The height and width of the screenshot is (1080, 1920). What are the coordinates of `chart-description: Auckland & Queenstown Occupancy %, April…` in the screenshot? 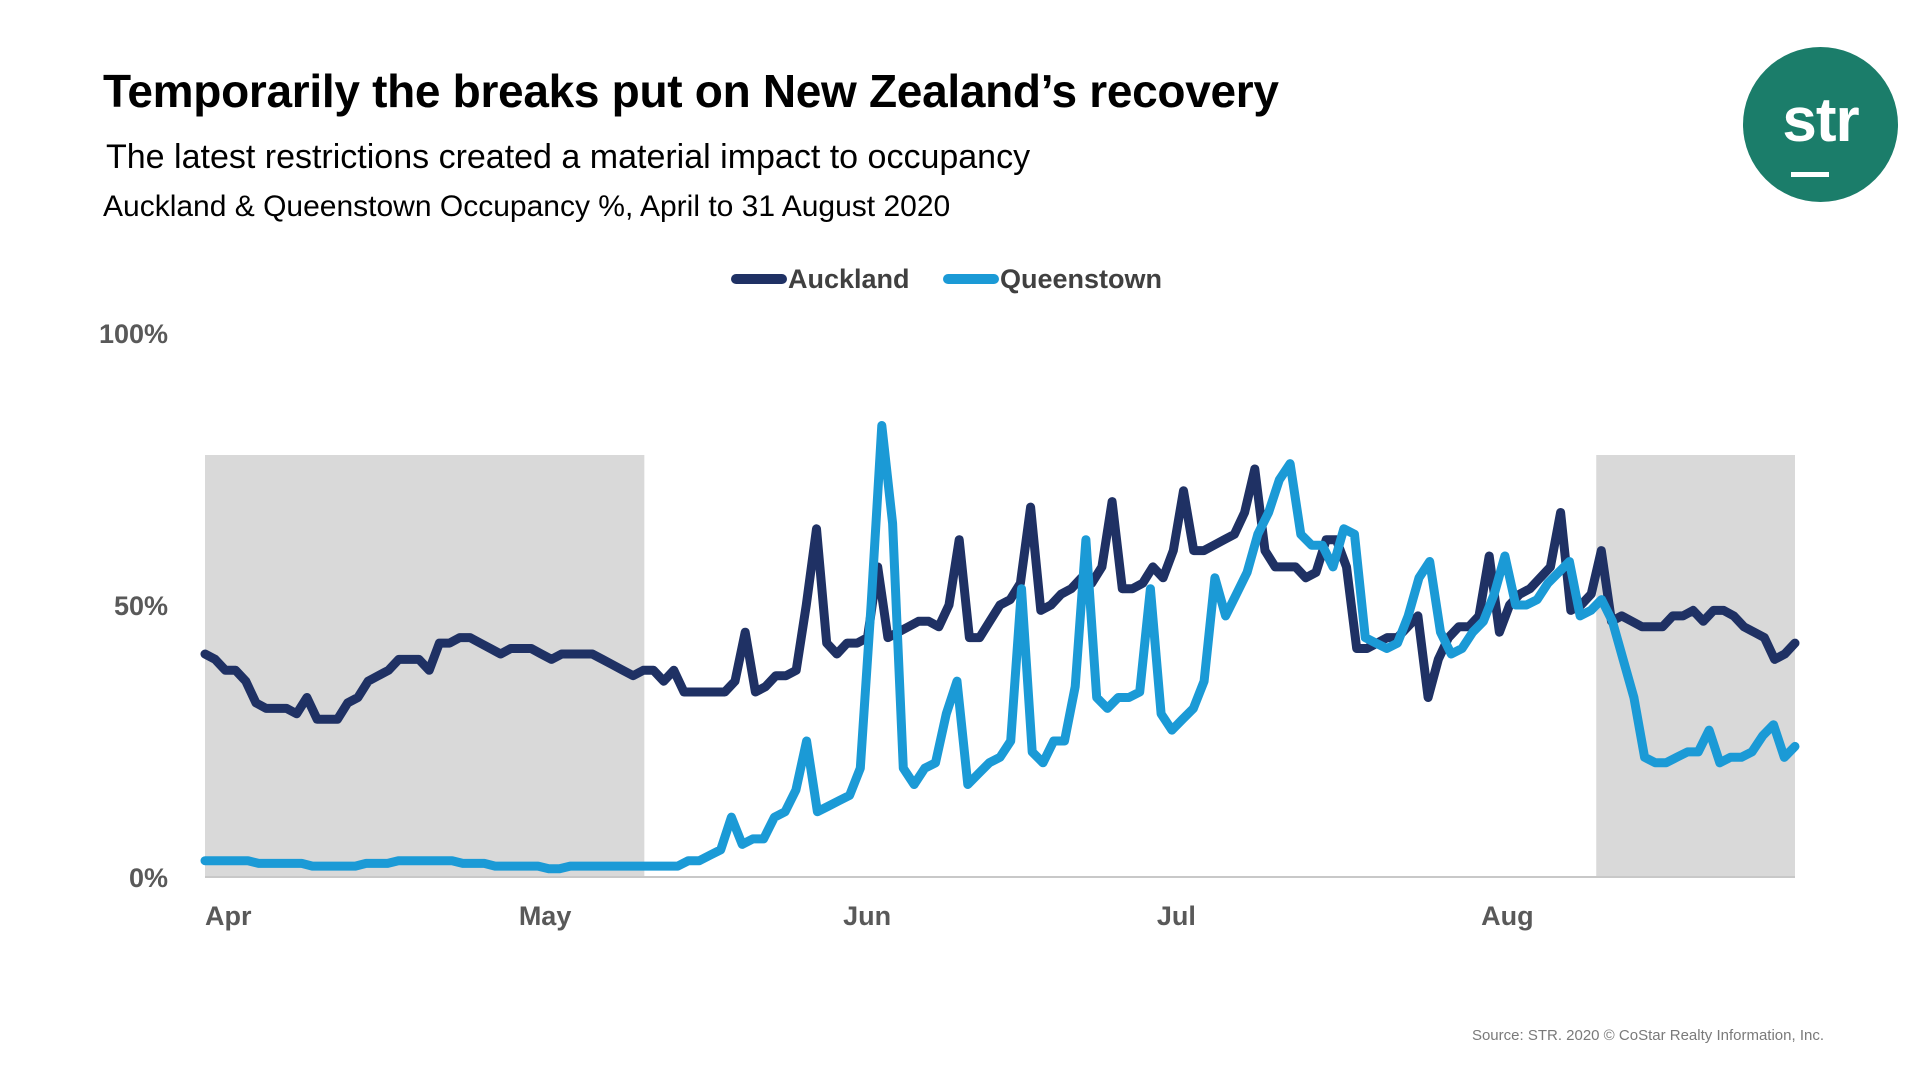 It's located at (527, 206).